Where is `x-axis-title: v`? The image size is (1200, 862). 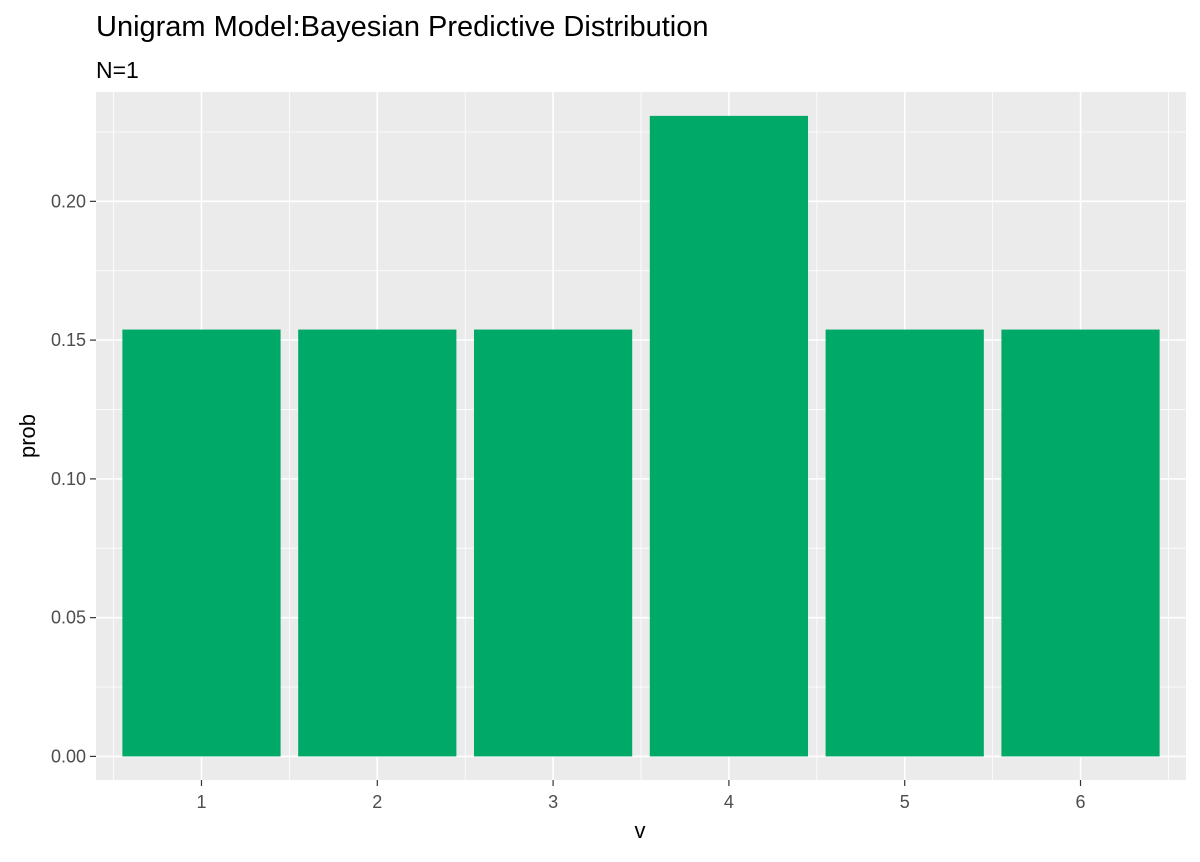 x-axis-title: v is located at coordinates (640, 830).